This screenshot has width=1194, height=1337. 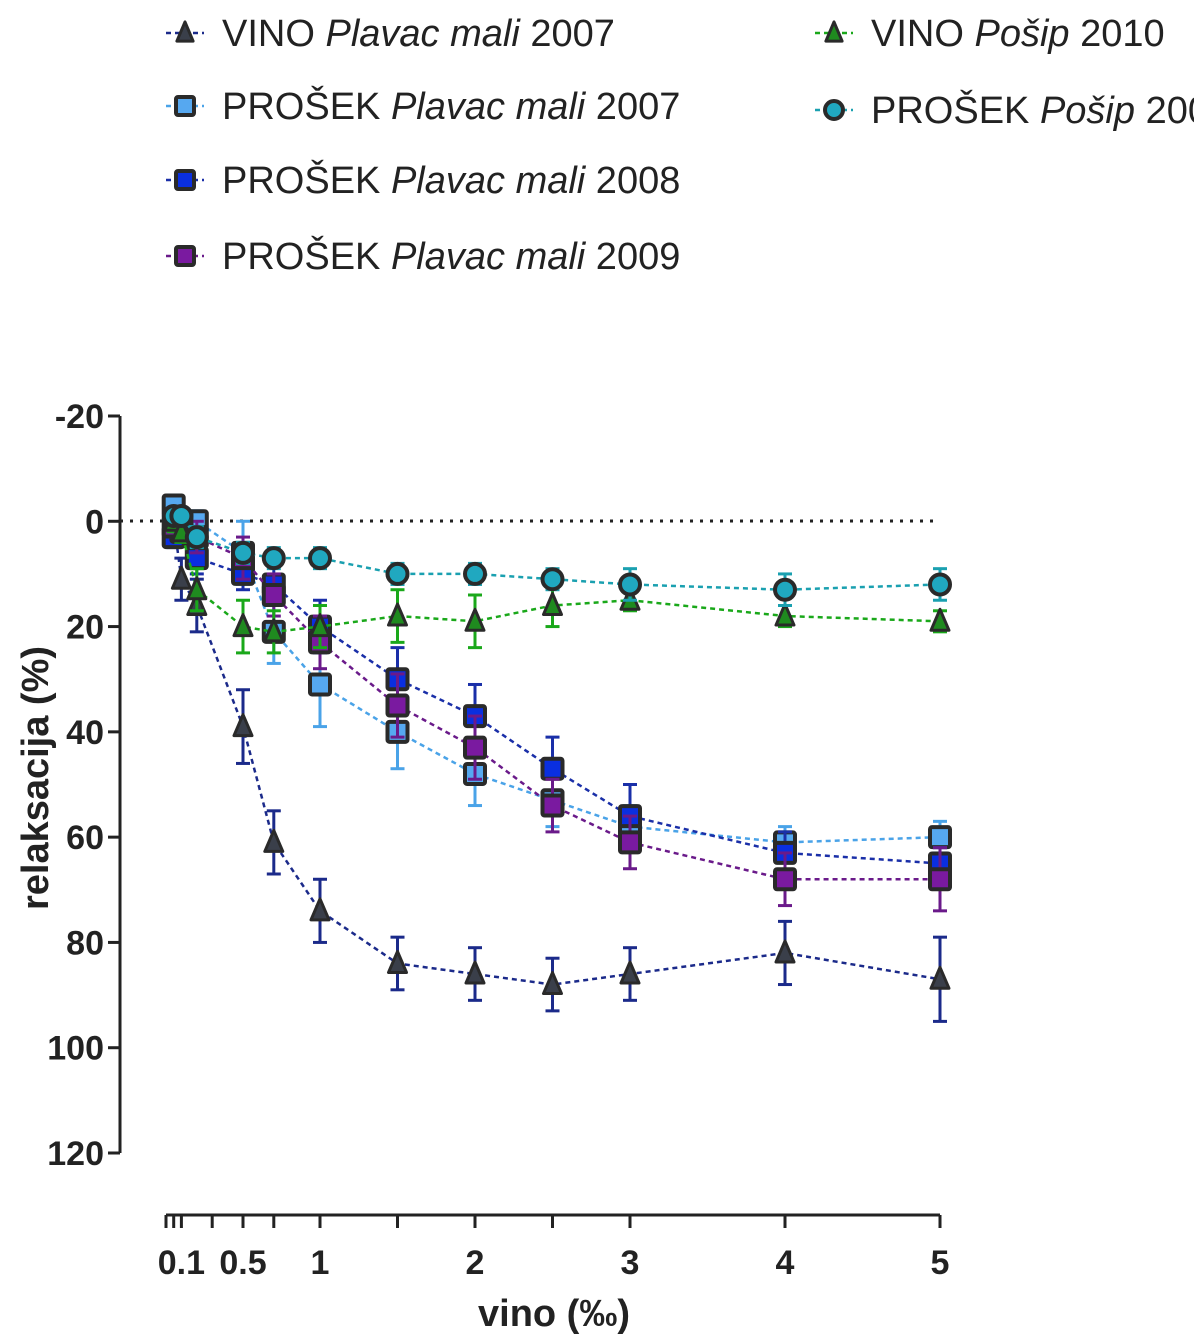 I want to click on legend-item-2: PROŠEK Plavac mali 2008, so click(x=423, y=180).